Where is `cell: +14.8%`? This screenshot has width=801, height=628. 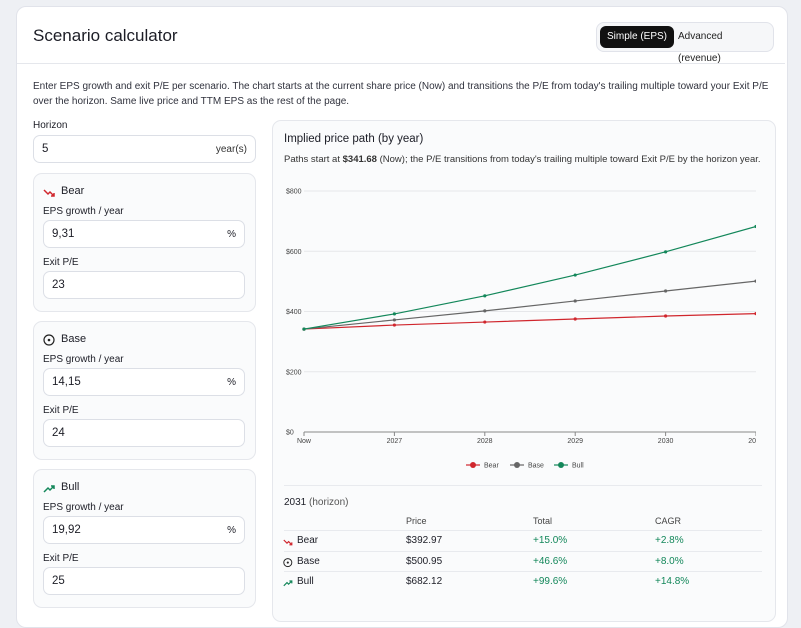 cell: +14.8% is located at coordinates (672, 581).